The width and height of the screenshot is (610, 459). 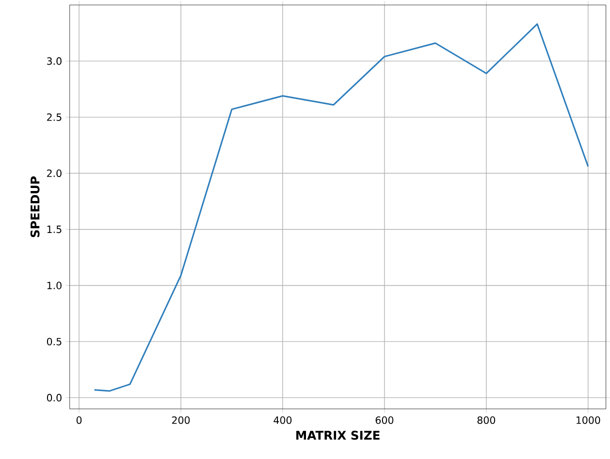 I want to click on x-tick-label: 1000, so click(x=588, y=420).